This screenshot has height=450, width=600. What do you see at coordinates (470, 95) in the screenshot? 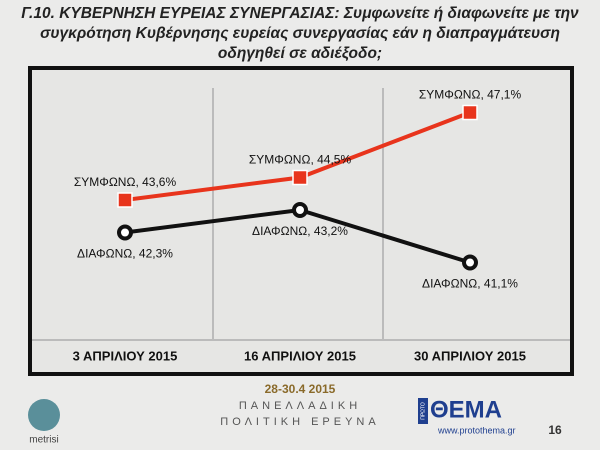
I see `data-label: ΣΥΜΦΩΝΩ, 47,1%` at bounding box center [470, 95].